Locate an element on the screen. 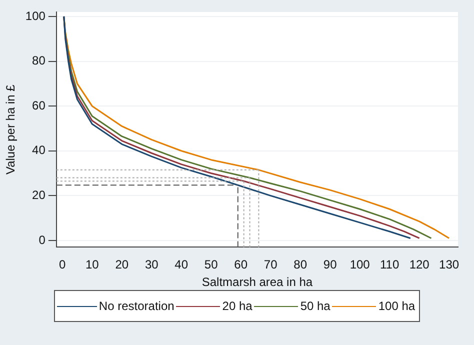 The height and width of the screenshot is (345, 474). legend-label: 100 ha is located at coordinates (397, 306).